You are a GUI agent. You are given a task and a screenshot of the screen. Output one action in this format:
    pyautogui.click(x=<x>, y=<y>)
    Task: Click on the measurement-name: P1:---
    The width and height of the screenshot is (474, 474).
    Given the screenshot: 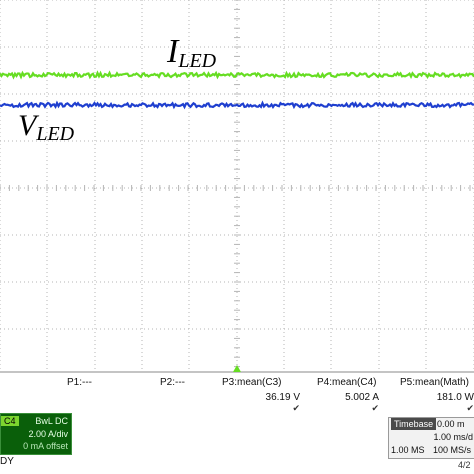 What is the action you would take?
    pyautogui.click(x=79, y=382)
    